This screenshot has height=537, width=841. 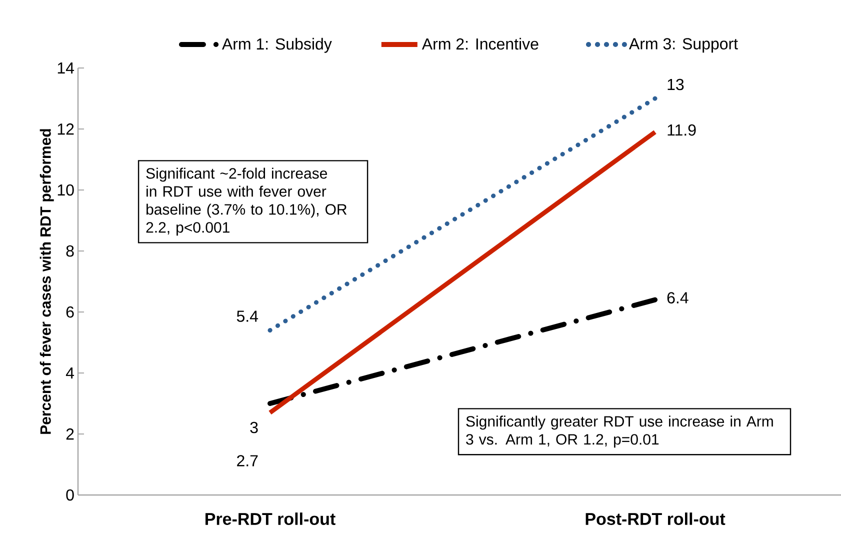 I want to click on y-tick-label: 8, so click(x=70, y=251).